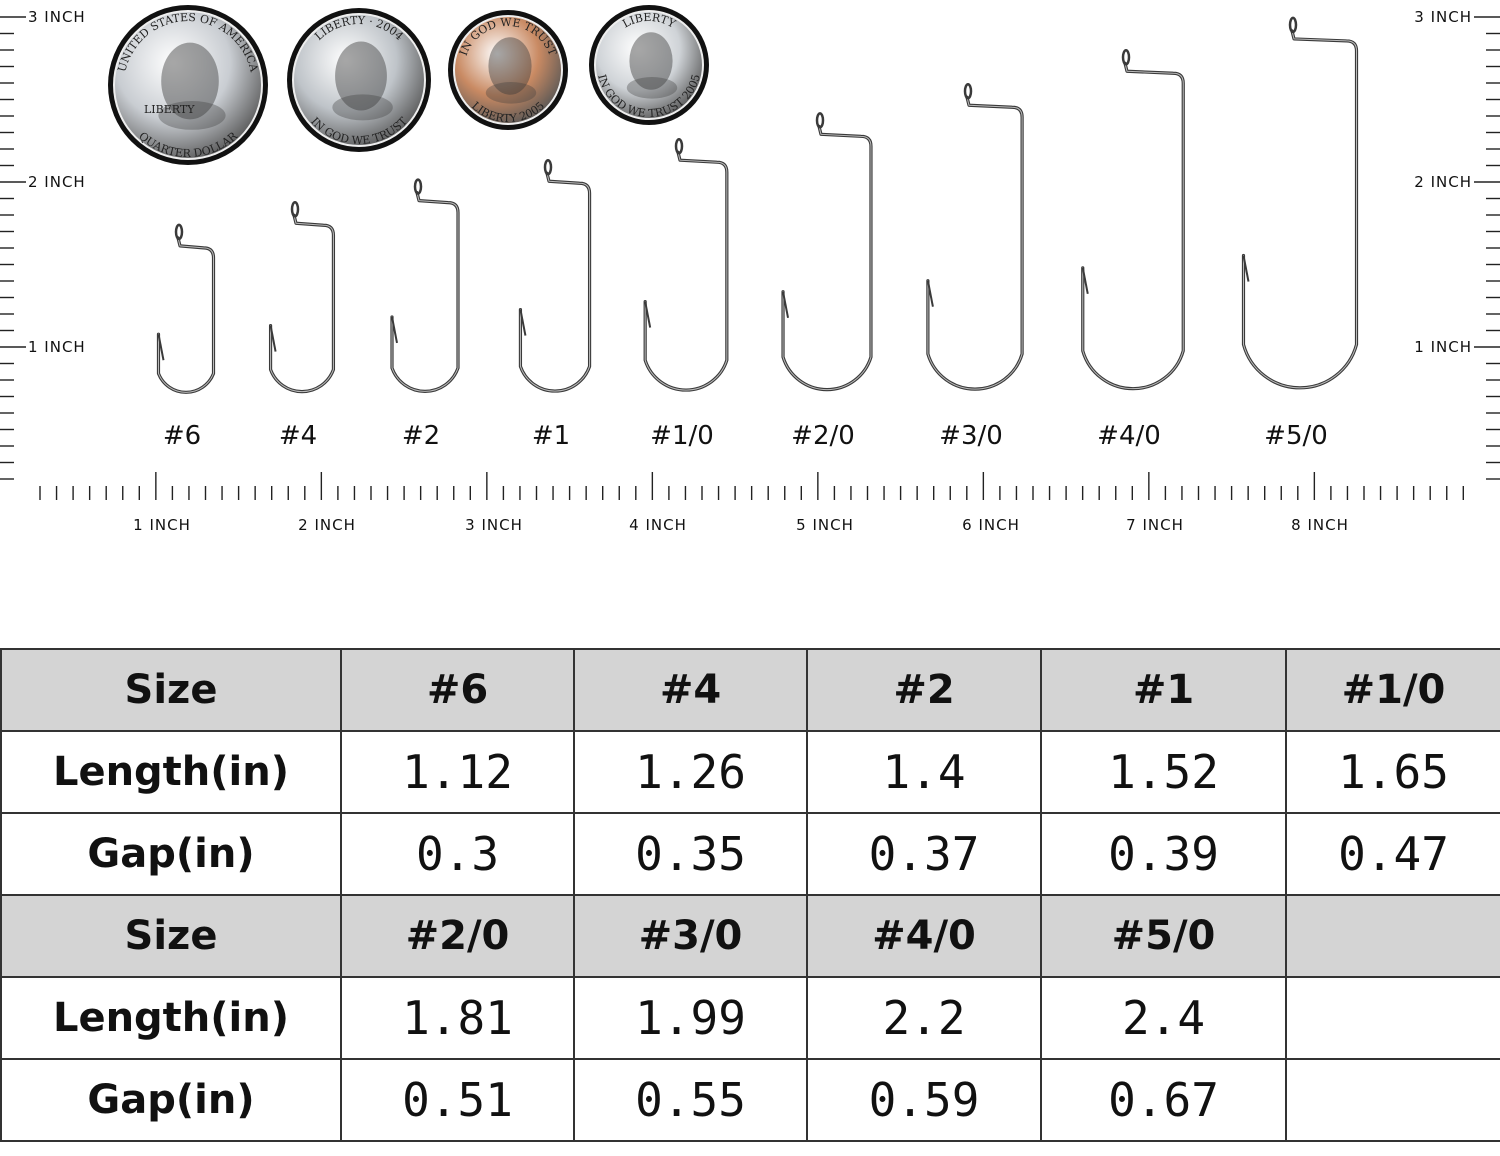  I want to click on bottom-ruler-label: 4 INCH, so click(658, 525).